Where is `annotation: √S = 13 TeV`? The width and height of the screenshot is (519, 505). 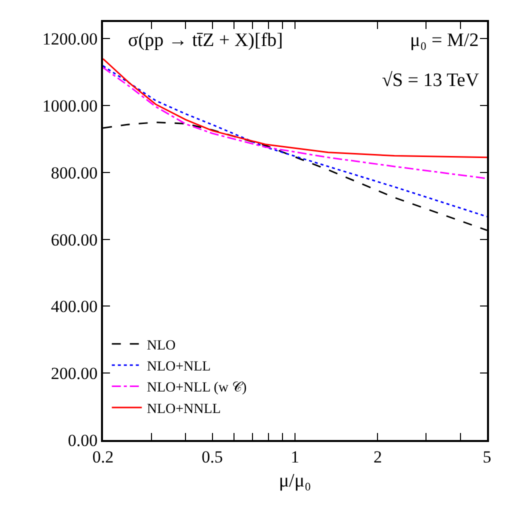
annotation: √S = 13 TeV is located at coordinates (431, 80).